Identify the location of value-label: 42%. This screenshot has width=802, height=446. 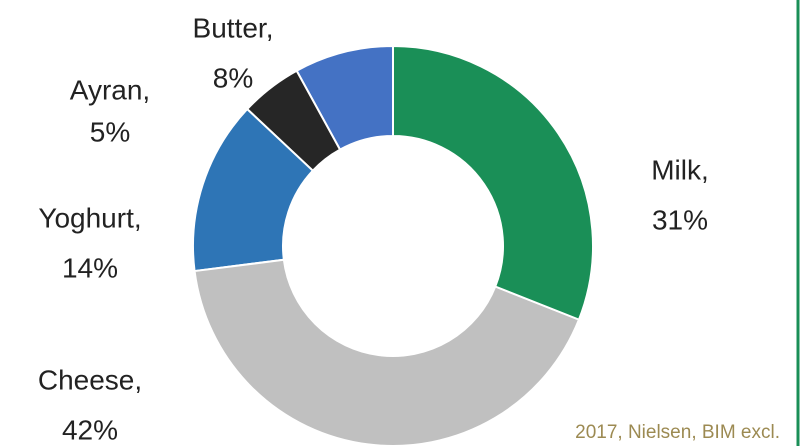
(90, 429).